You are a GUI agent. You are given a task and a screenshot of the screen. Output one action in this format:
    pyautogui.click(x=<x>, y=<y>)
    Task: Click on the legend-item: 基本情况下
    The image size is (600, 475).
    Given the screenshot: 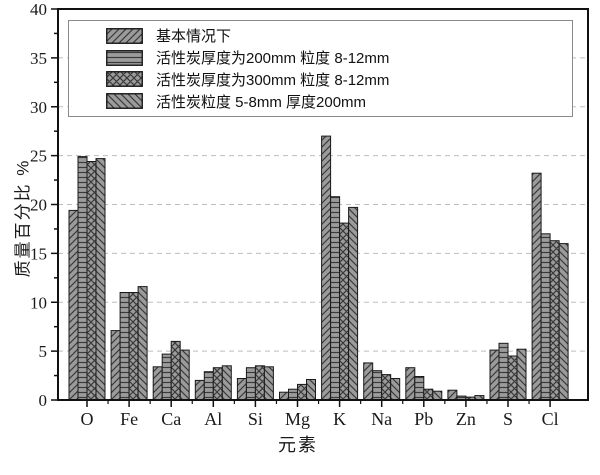 What is the action you would take?
    pyautogui.click(x=339, y=35)
    